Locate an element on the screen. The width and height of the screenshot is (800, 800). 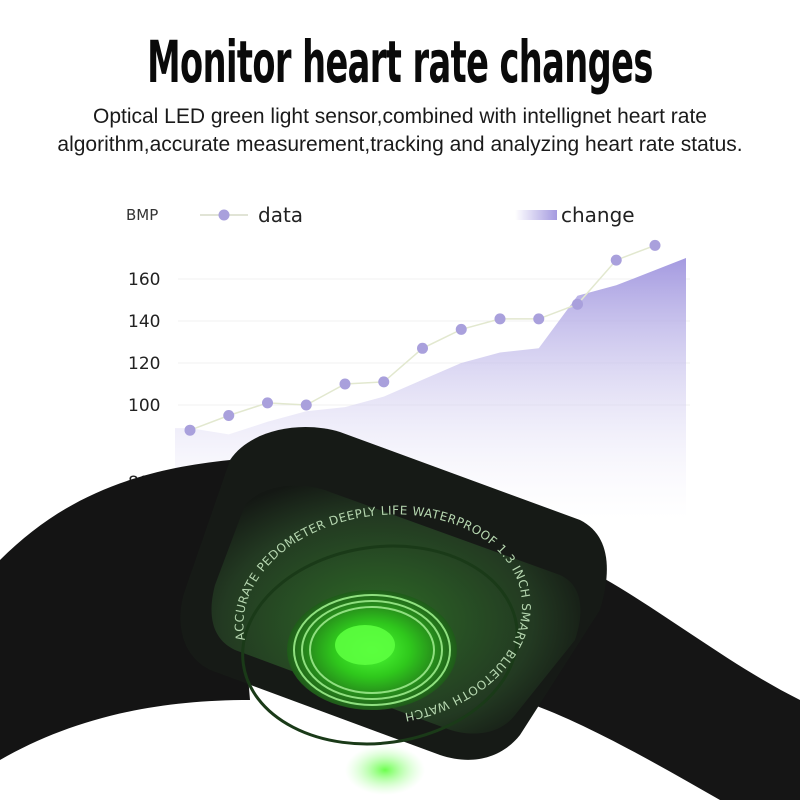
y-tick-label: 160 is located at coordinates (144, 280).